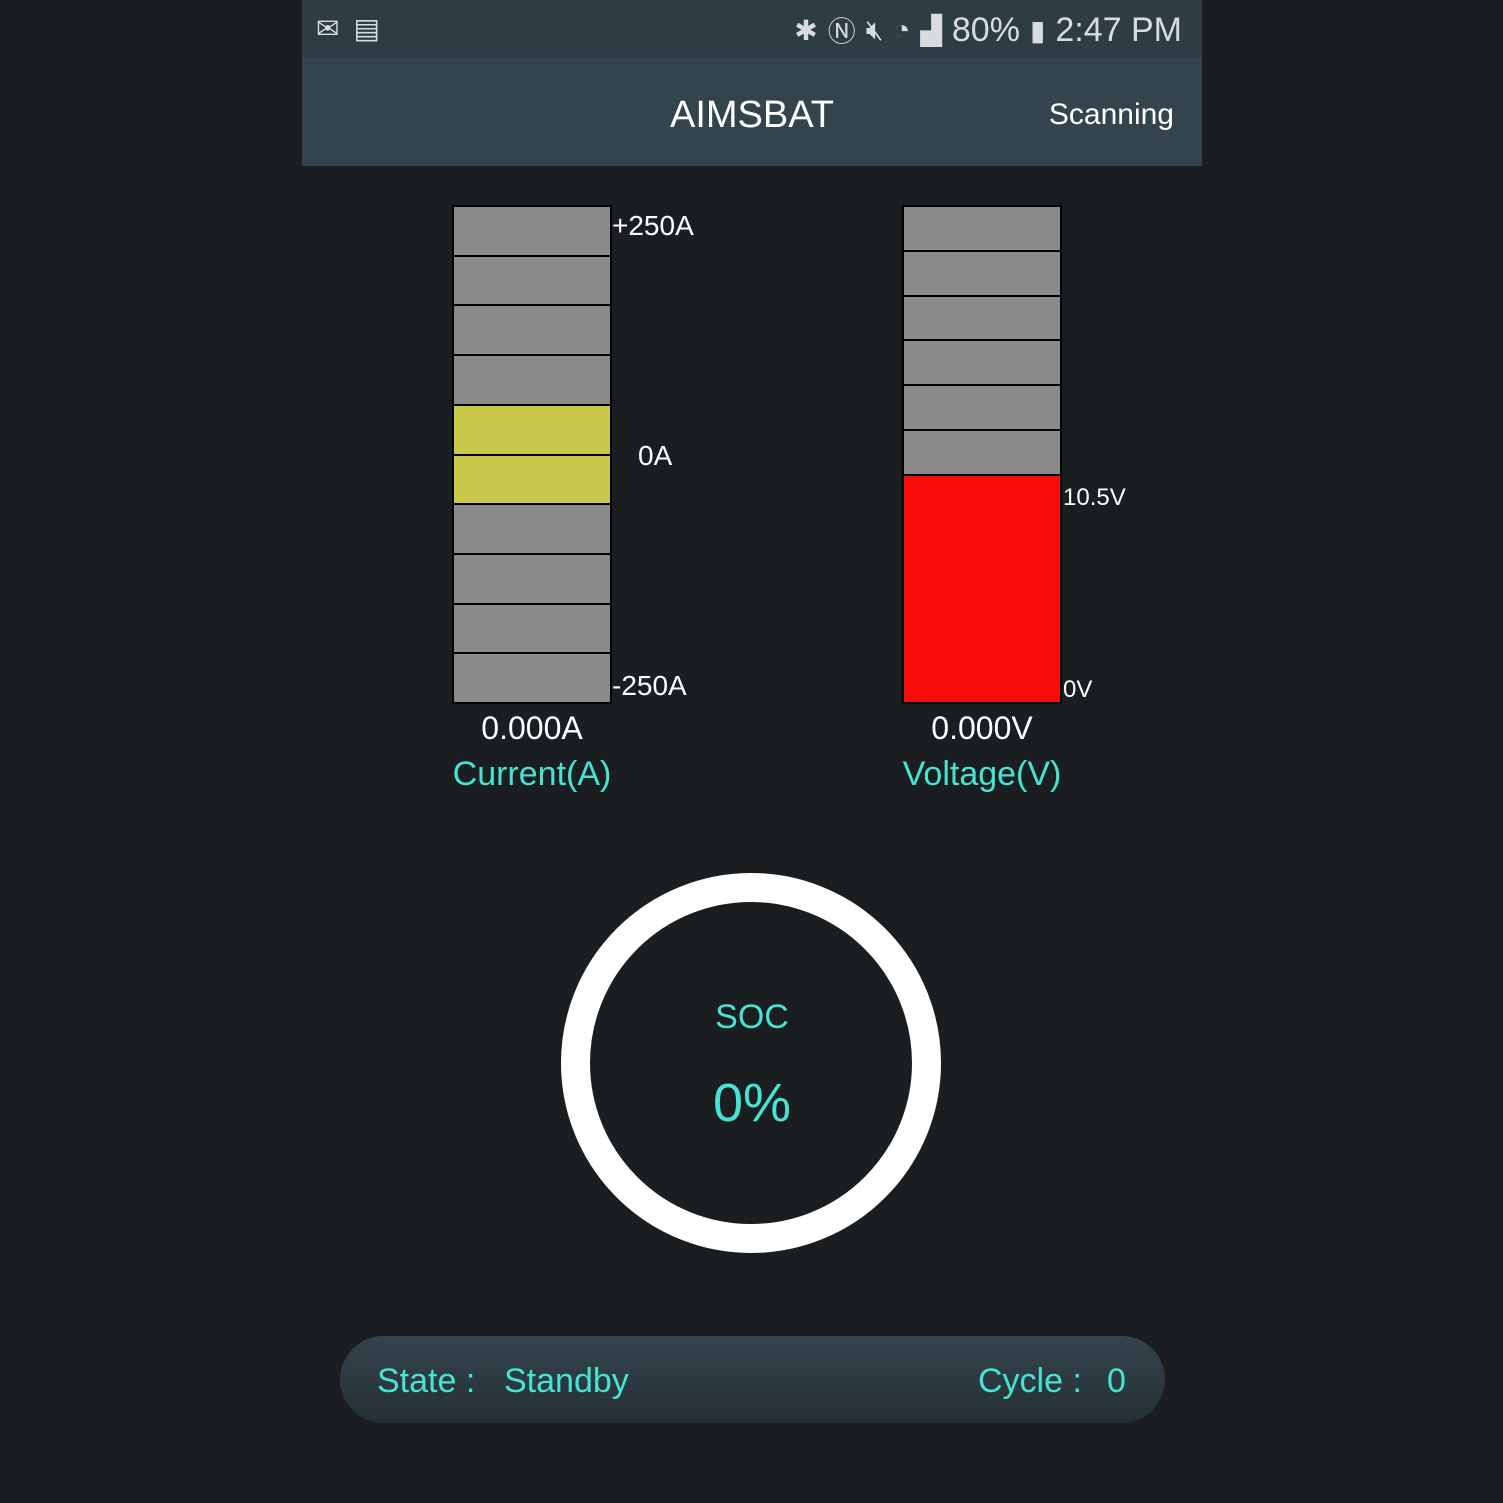 Image resolution: width=1503 pixels, height=1503 pixels. I want to click on soc-label: SOC, so click(752, 1017).